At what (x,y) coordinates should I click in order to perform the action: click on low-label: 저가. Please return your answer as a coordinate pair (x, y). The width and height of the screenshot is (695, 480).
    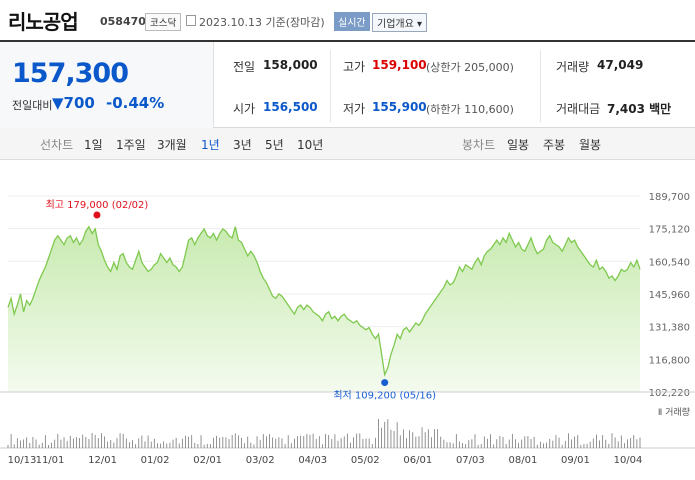
    Looking at the image, I should click on (354, 109).